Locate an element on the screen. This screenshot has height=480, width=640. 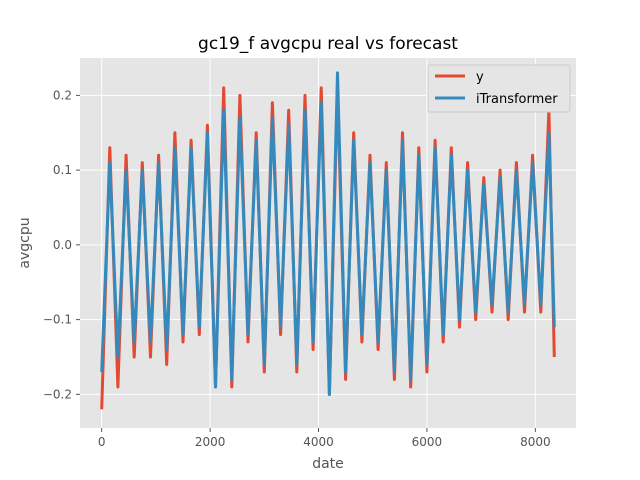
y-tick-label: −0.1 is located at coordinates (57, 320).